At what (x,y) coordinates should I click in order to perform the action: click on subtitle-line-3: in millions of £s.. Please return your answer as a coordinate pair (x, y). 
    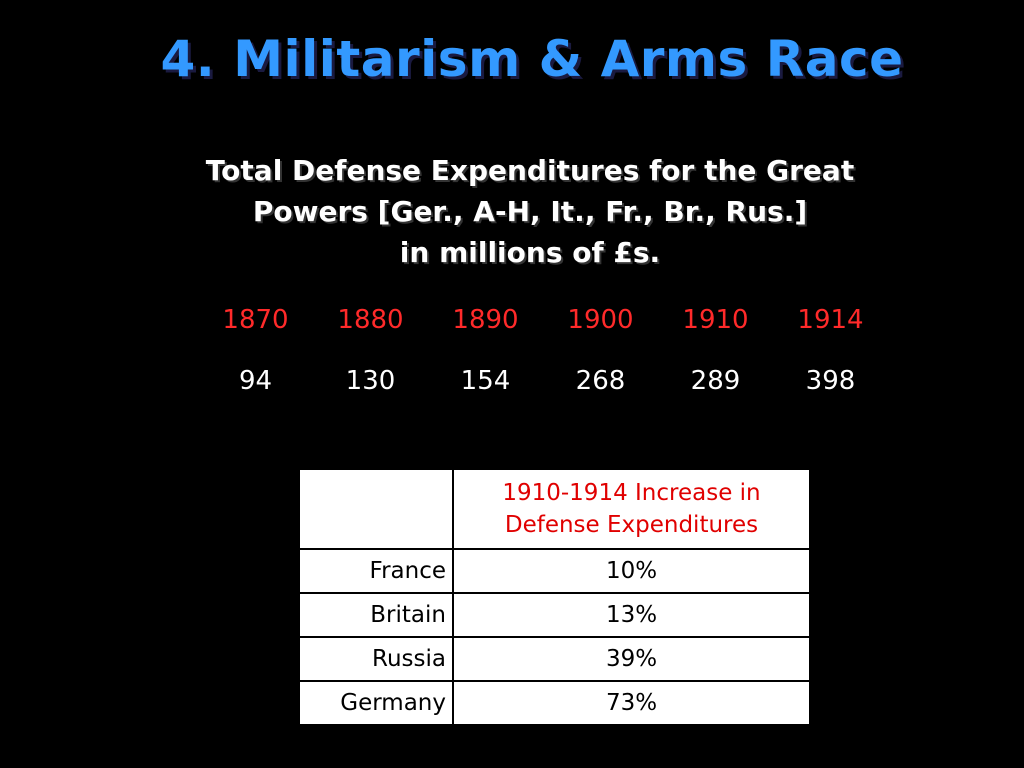
    Looking at the image, I should click on (530, 252).